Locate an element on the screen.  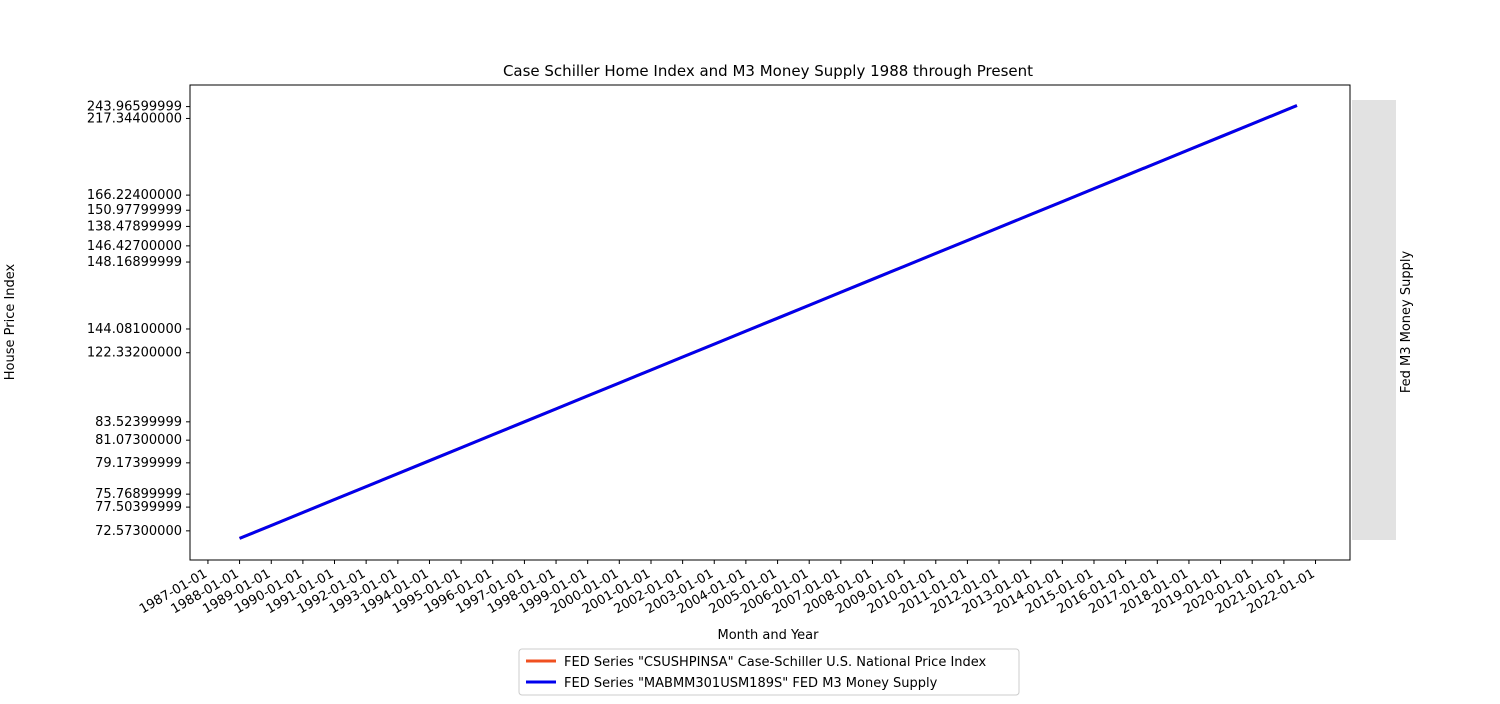
y-tick-label: 122.33200000 is located at coordinates (134, 353).